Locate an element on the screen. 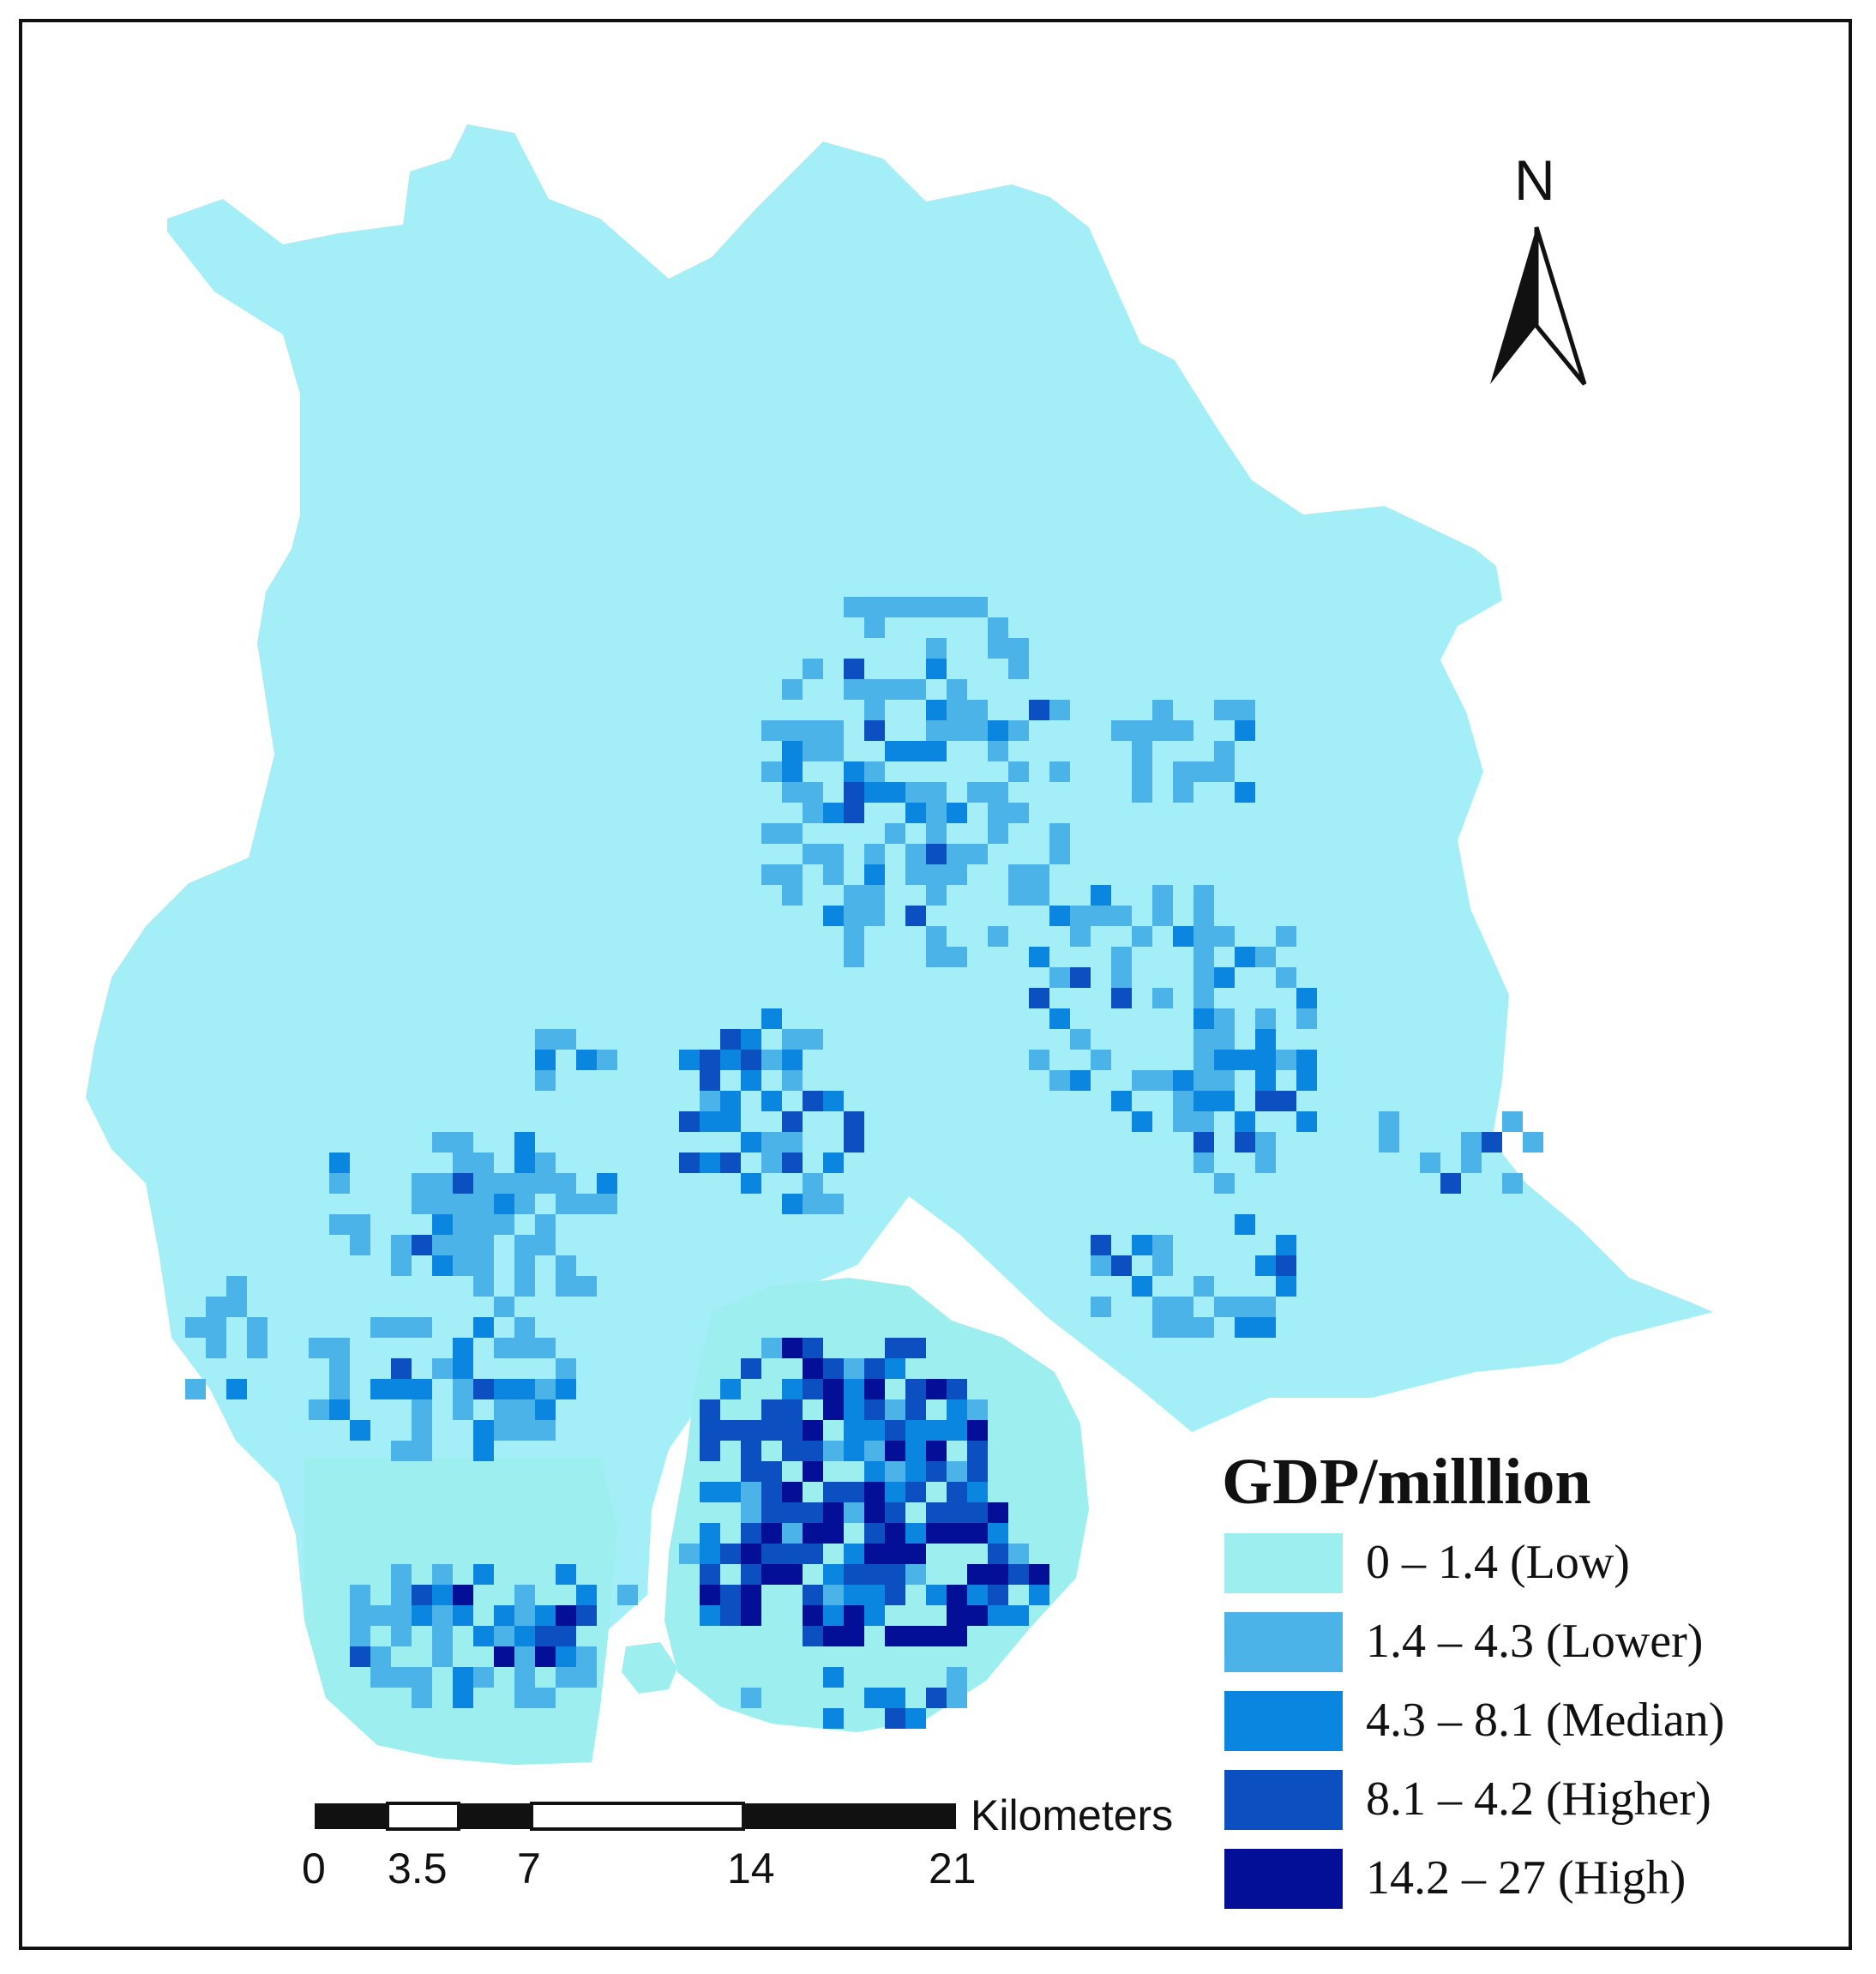 The image size is (1876, 1974). scale-tick-3: 14 is located at coordinates (751, 1869).